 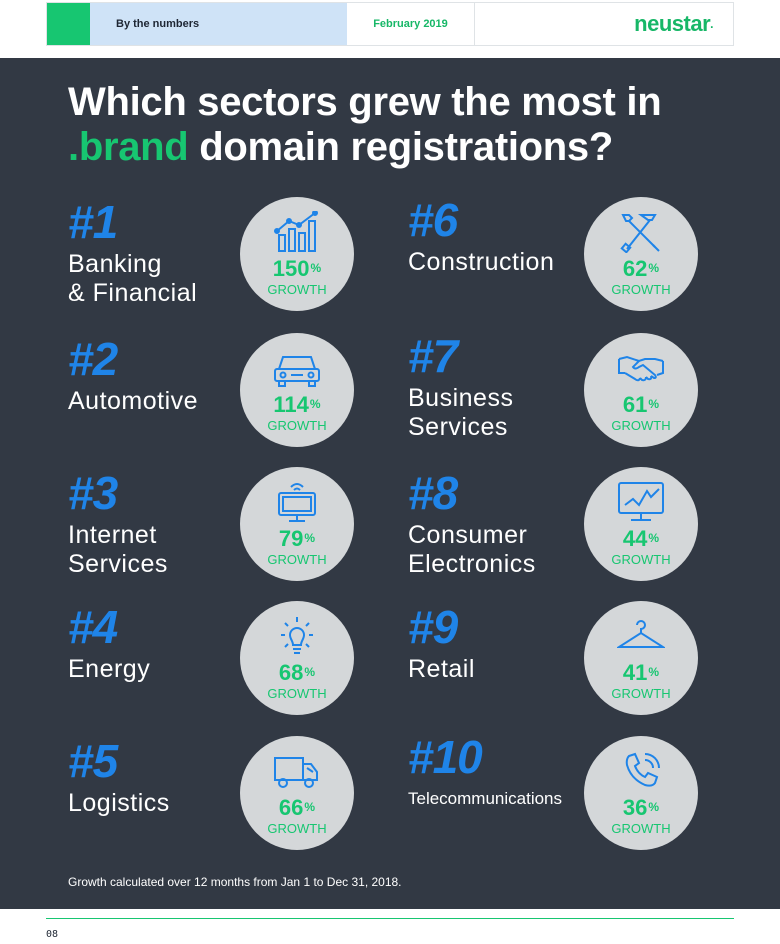 What do you see at coordinates (433, 220) in the screenshot?
I see `sector-rank: #6` at bounding box center [433, 220].